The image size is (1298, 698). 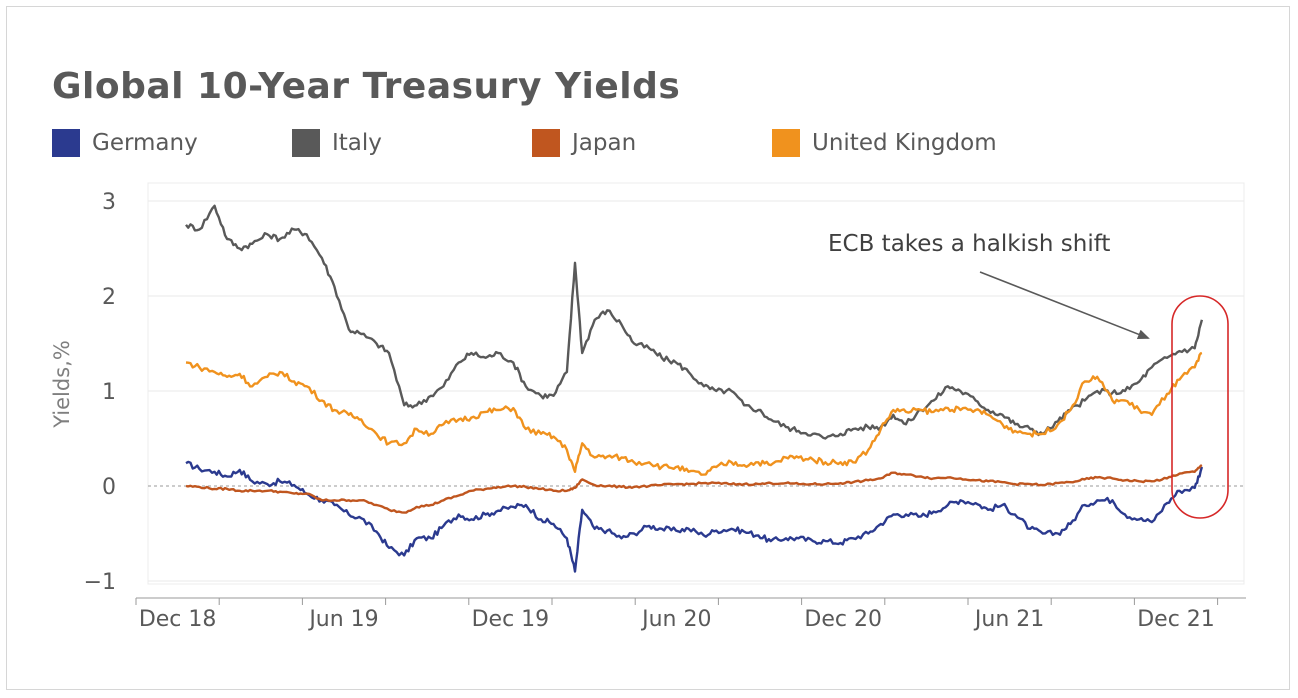 What do you see at coordinates (604, 143) in the screenshot?
I see `legend-label-japan: Japan` at bounding box center [604, 143].